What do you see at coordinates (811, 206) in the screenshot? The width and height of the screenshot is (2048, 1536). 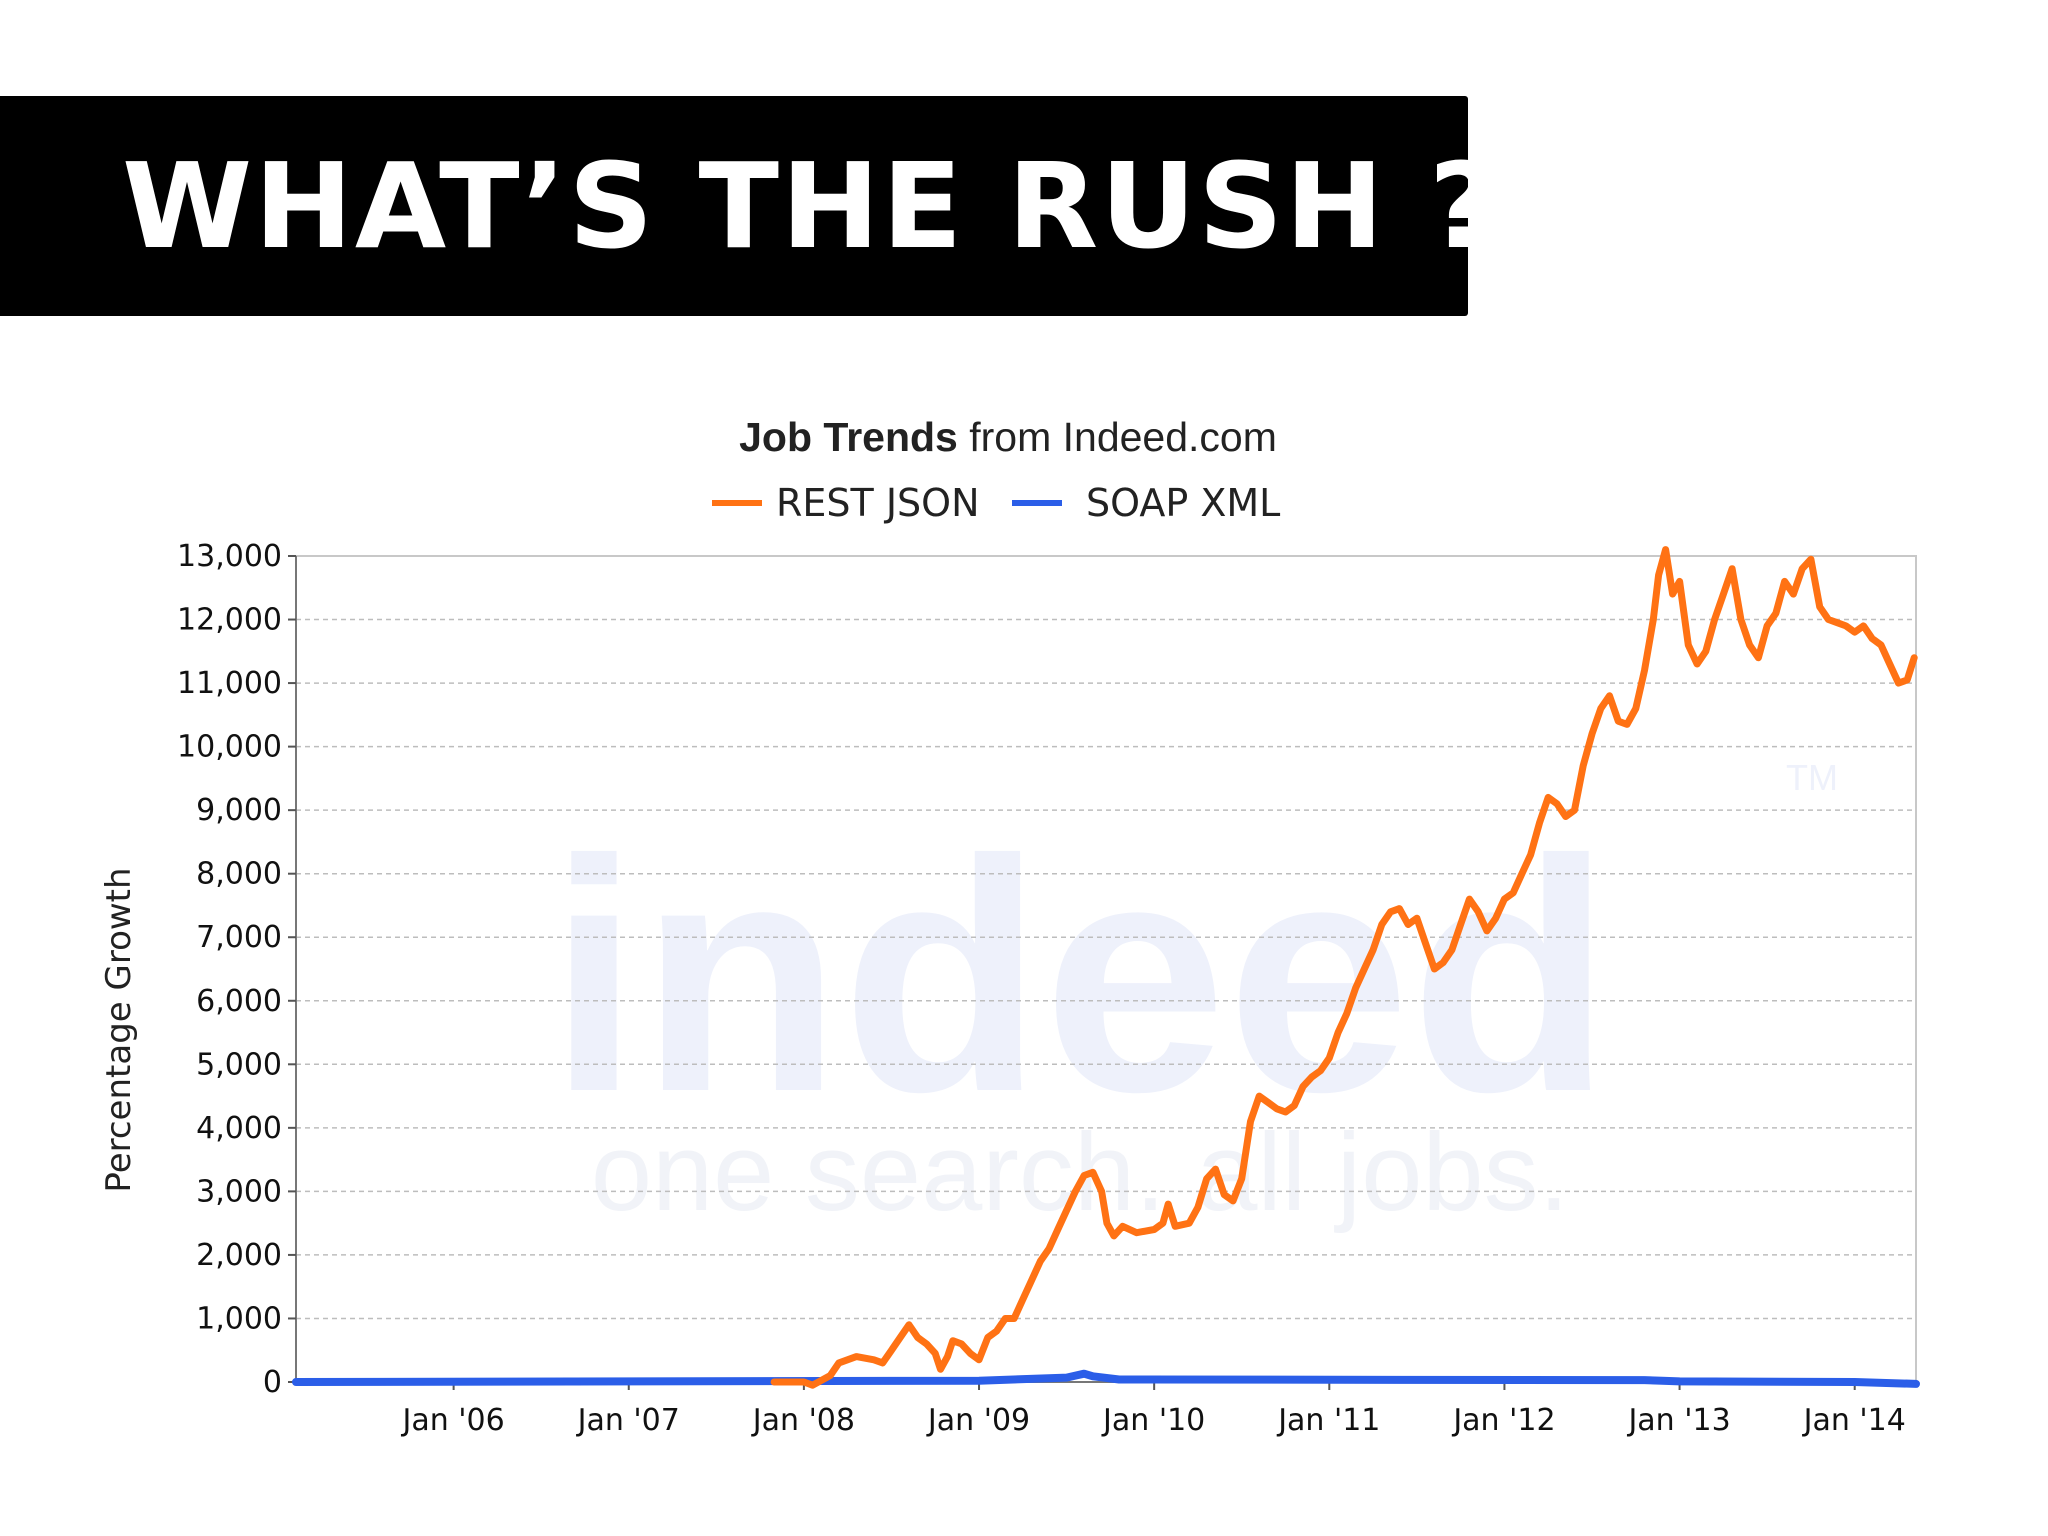 I see `slide-title: WHAT’S THE RUSH ?` at bounding box center [811, 206].